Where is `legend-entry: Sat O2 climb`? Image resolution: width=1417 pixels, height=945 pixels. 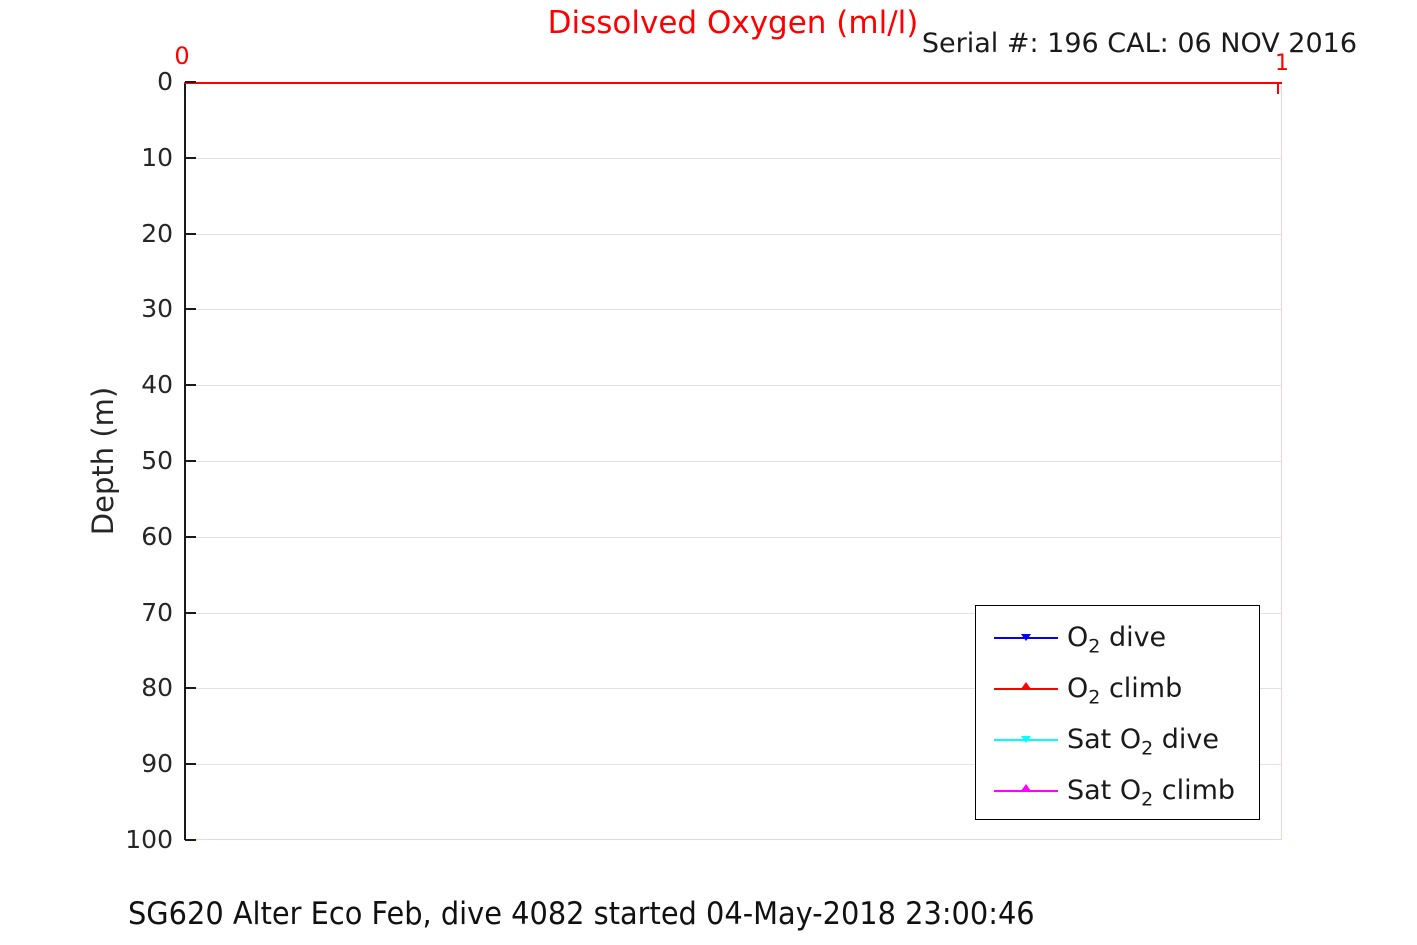
legend-entry: Sat O2 climb is located at coordinates (1117, 790).